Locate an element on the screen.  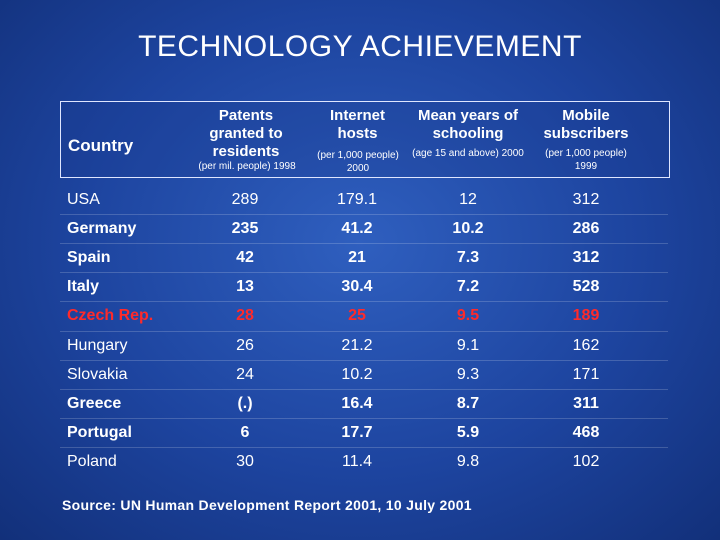
table-row: Spain 42 21 7.3 312 is located at coordinates (360, 258).